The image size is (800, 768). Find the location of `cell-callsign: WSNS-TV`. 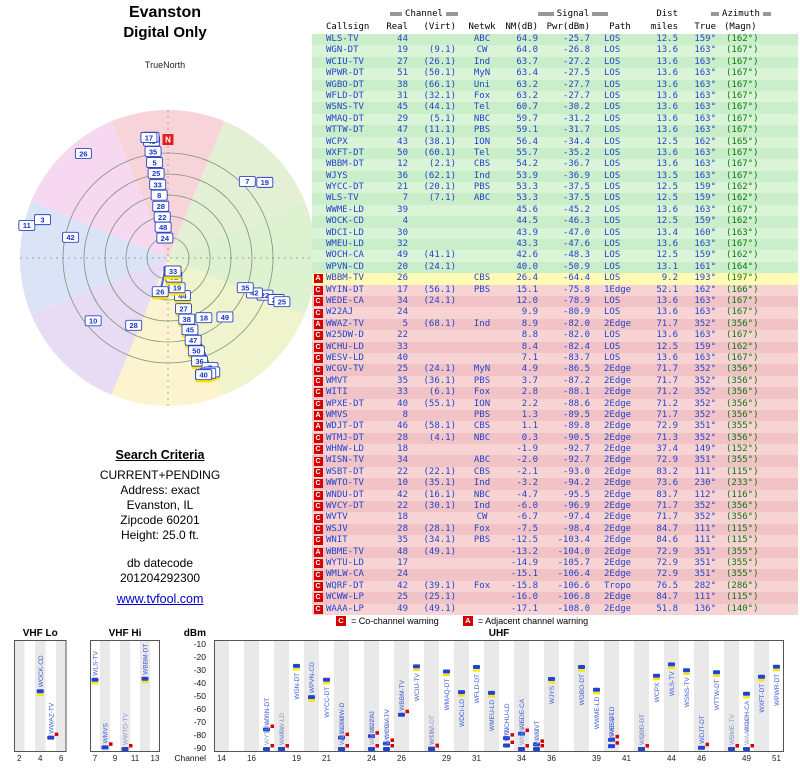

cell-callsign: WSNS-TV is located at coordinates (345, 107).